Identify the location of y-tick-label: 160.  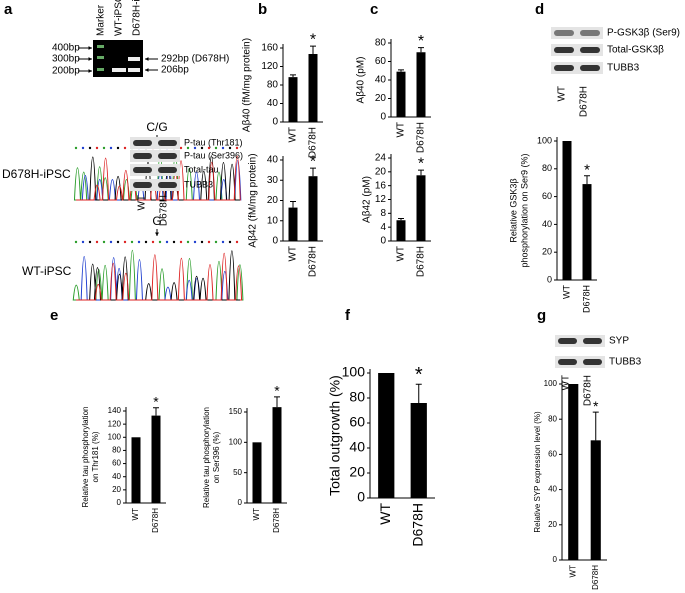
(269, 48).